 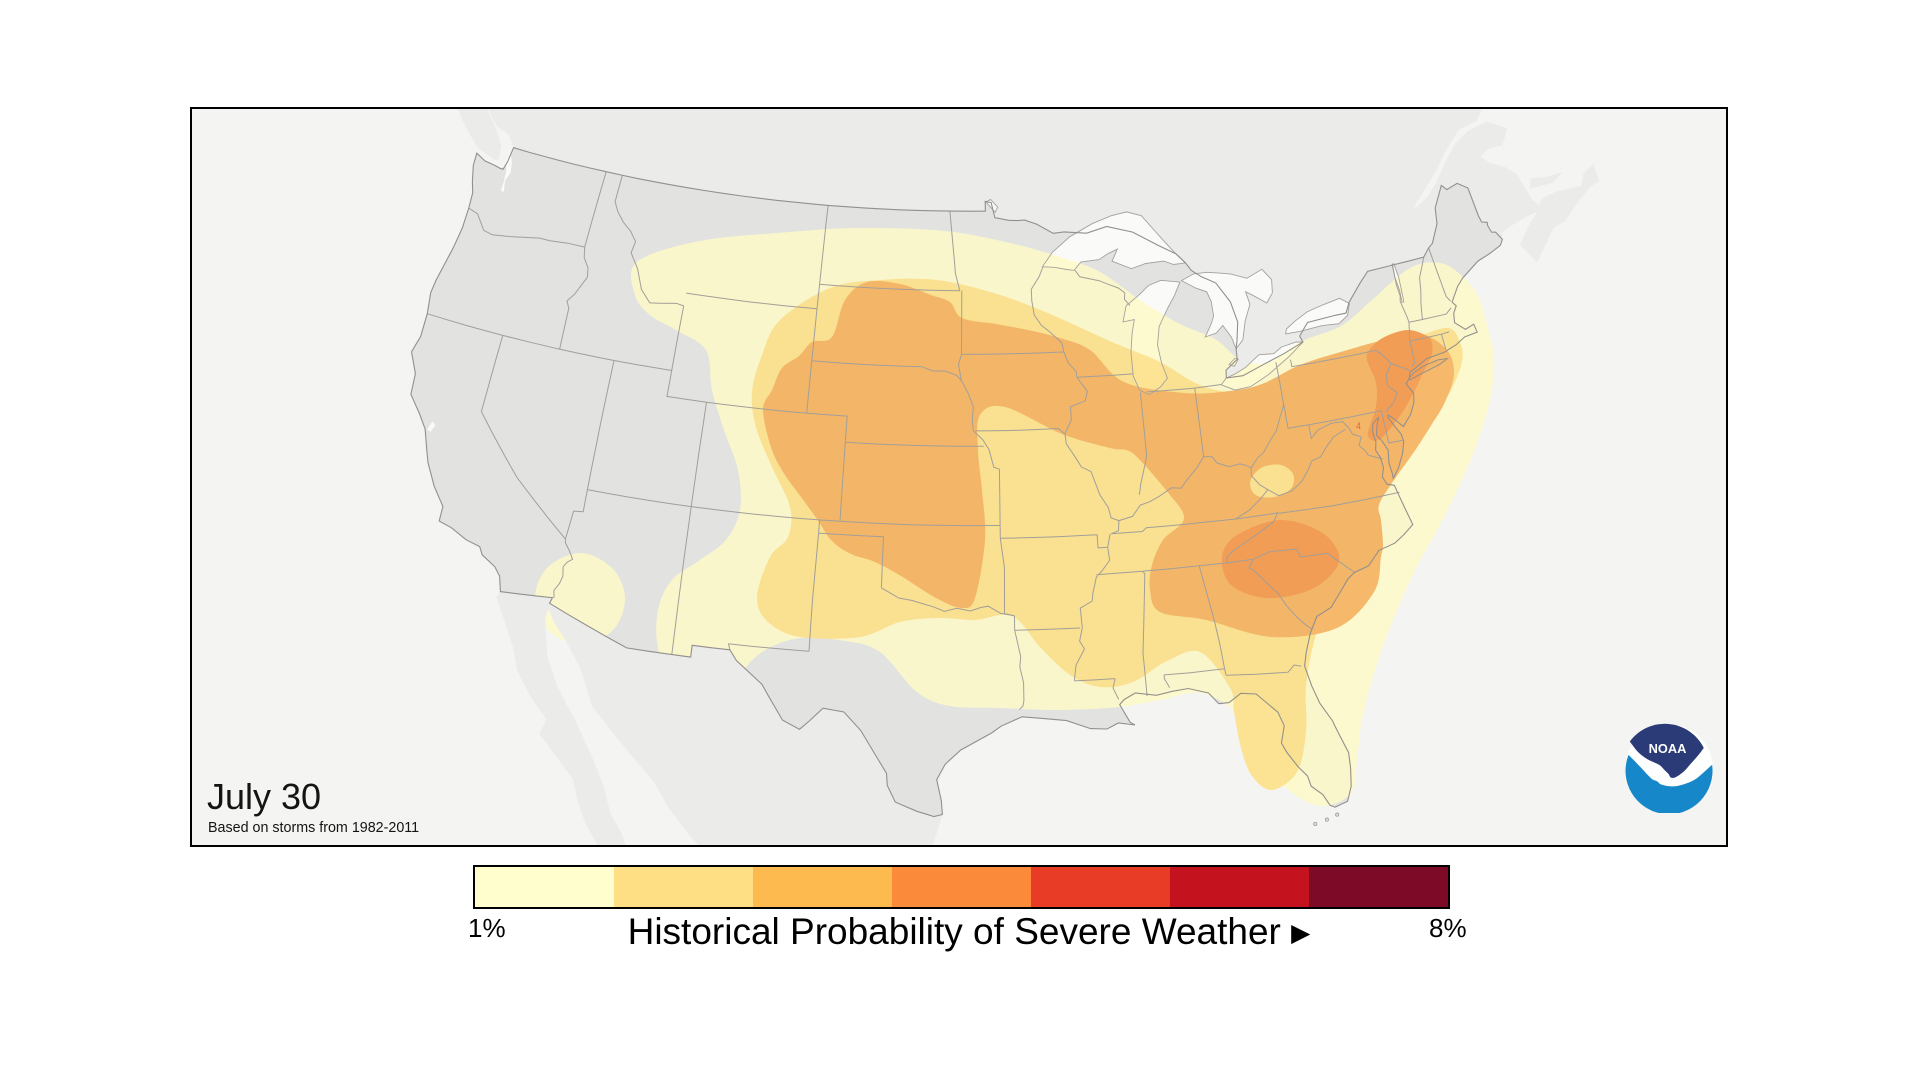 What do you see at coordinates (1358, 426) in the screenshot?
I see `svg-text: 4` at bounding box center [1358, 426].